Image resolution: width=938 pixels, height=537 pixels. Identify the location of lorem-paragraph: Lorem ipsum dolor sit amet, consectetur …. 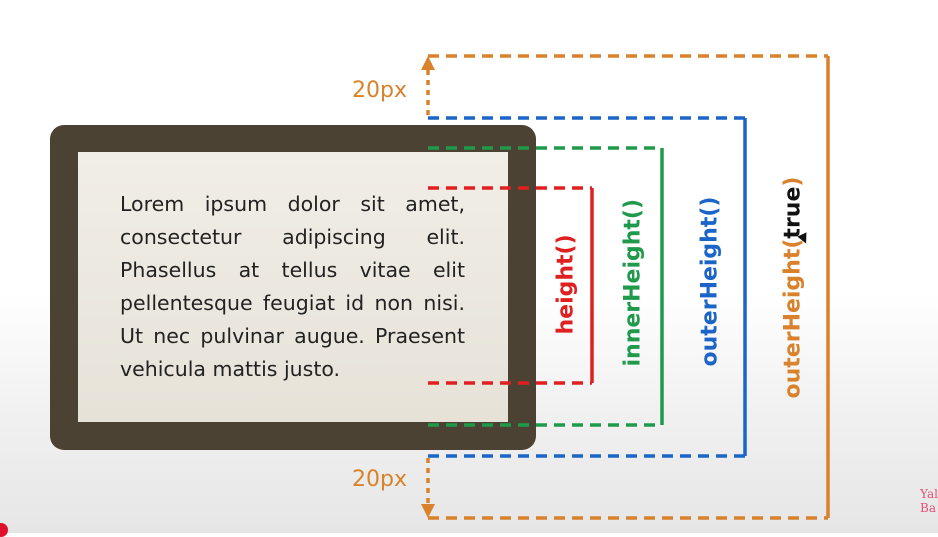
(292, 286).